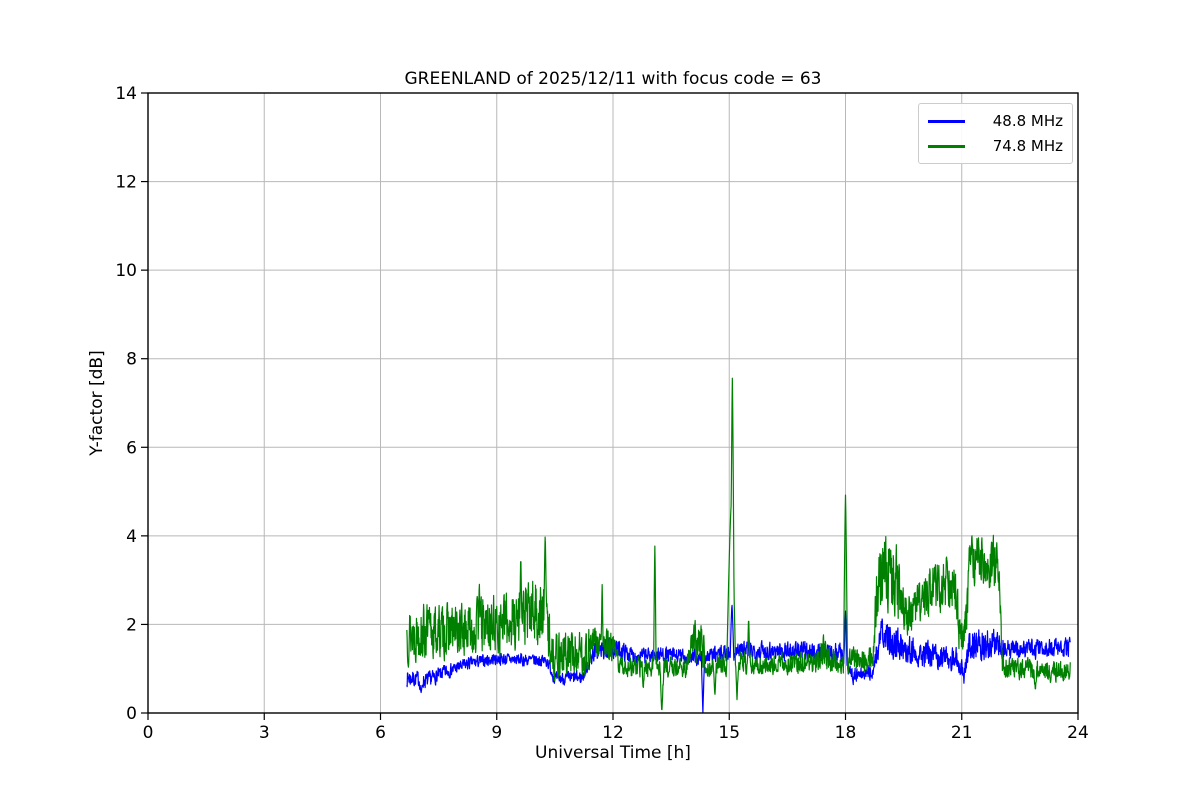 The image size is (1200, 800). I want to click on y-tick-label: 14, so click(126, 94).